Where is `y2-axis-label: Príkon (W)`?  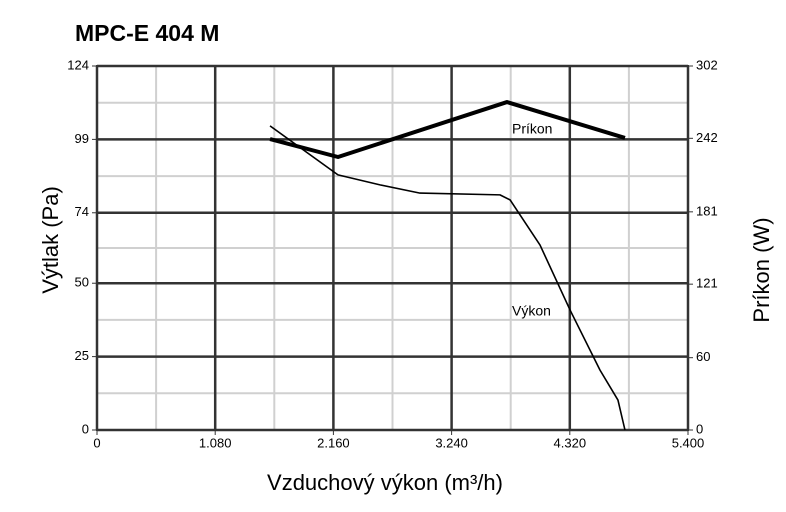
y2-axis-label: Príkon (W) is located at coordinates (761, 269).